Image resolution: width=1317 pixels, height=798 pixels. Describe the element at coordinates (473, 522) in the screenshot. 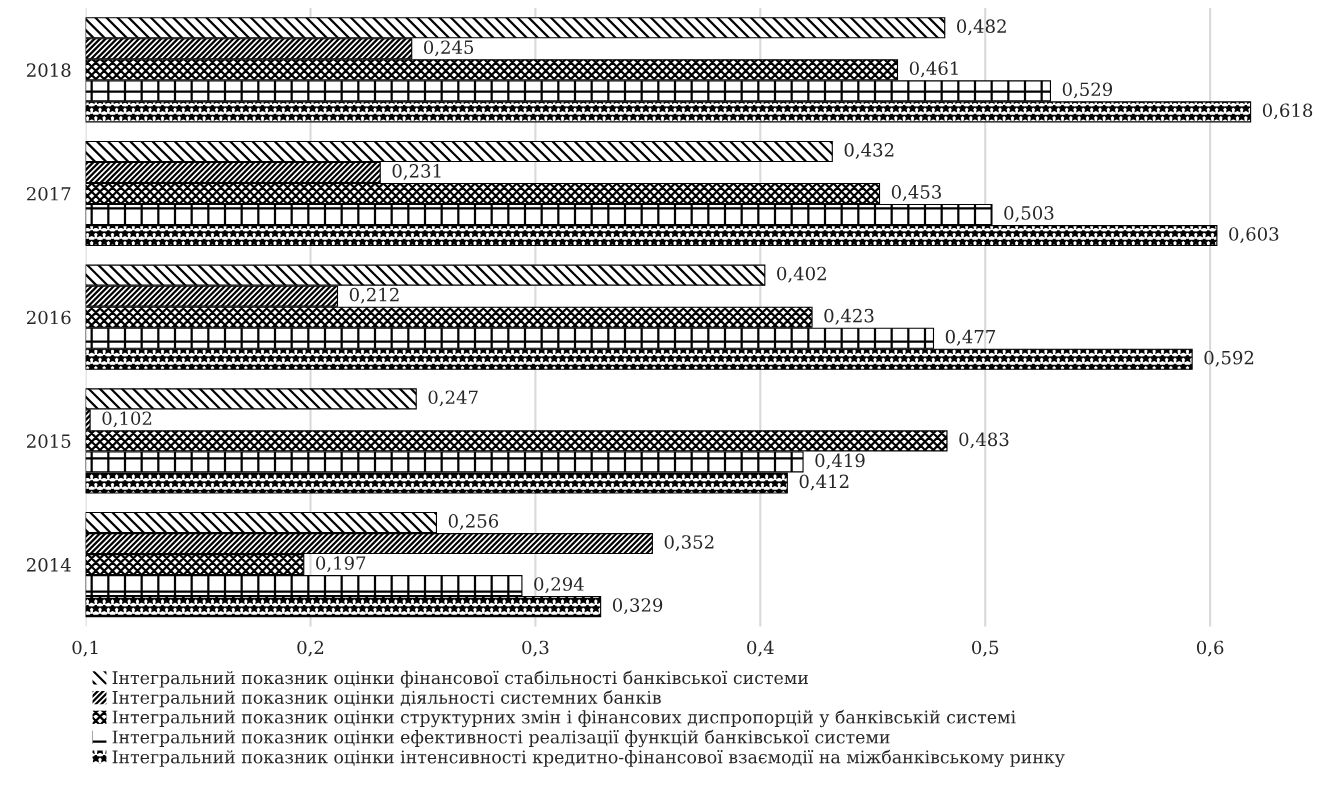

I see `data-label: 0,256` at that location.